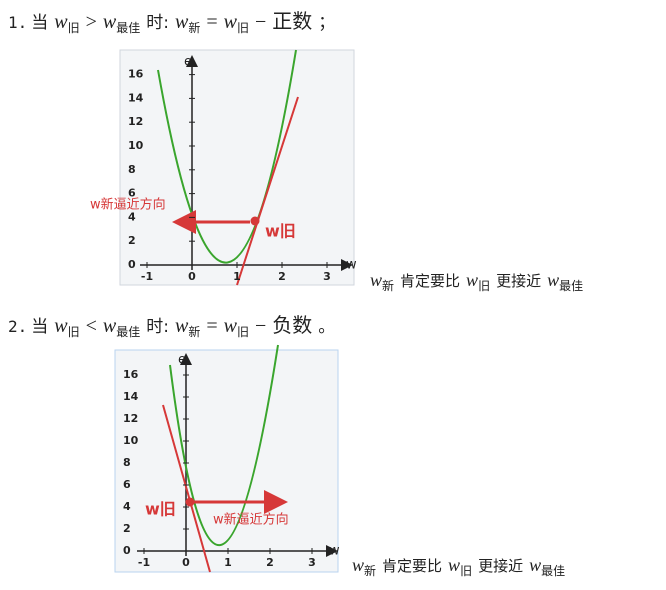  What do you see at coordinates (292, 325) in the screenshot?
I see `text-big: 负数` at bounding box center [292, 325].